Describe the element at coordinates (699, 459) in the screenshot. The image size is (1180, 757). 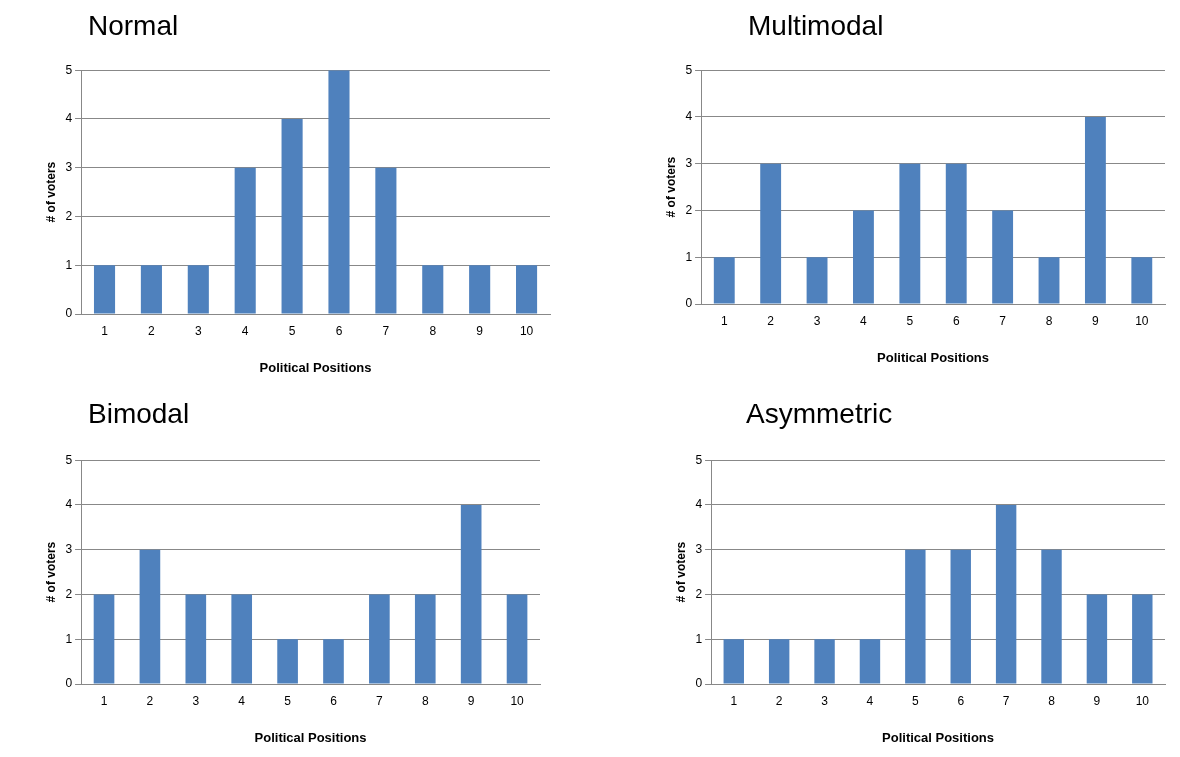
I see `y-tick-label: 5` at that location.